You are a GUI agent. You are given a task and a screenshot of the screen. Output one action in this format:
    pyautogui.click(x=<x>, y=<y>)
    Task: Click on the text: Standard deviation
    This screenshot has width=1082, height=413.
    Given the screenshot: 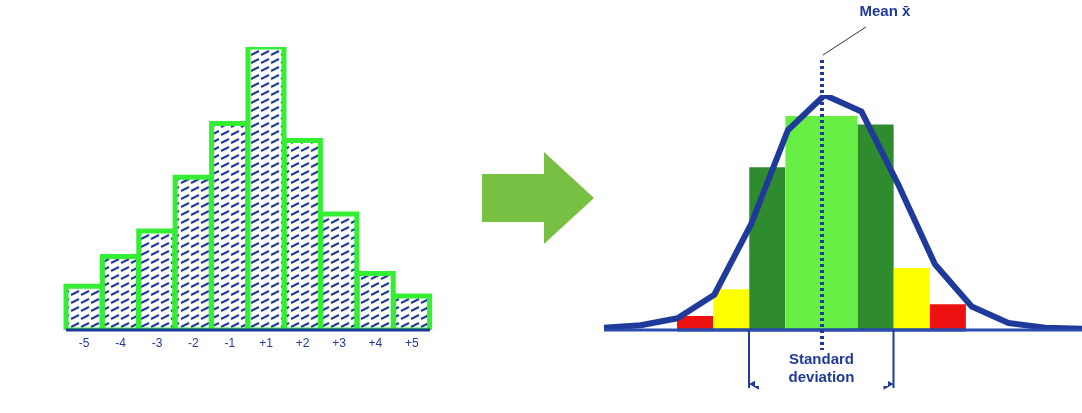 What is the action you would take?
    pyautogui.click(x=821, y=368)
    